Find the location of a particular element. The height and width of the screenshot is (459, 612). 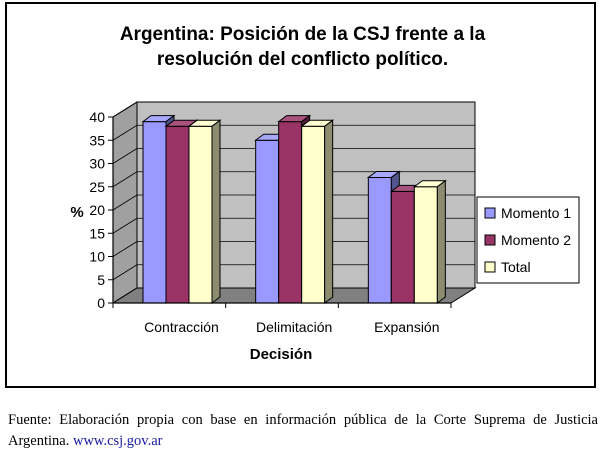

legend-entry: Momento 1 is located at coordinates (536, 213).